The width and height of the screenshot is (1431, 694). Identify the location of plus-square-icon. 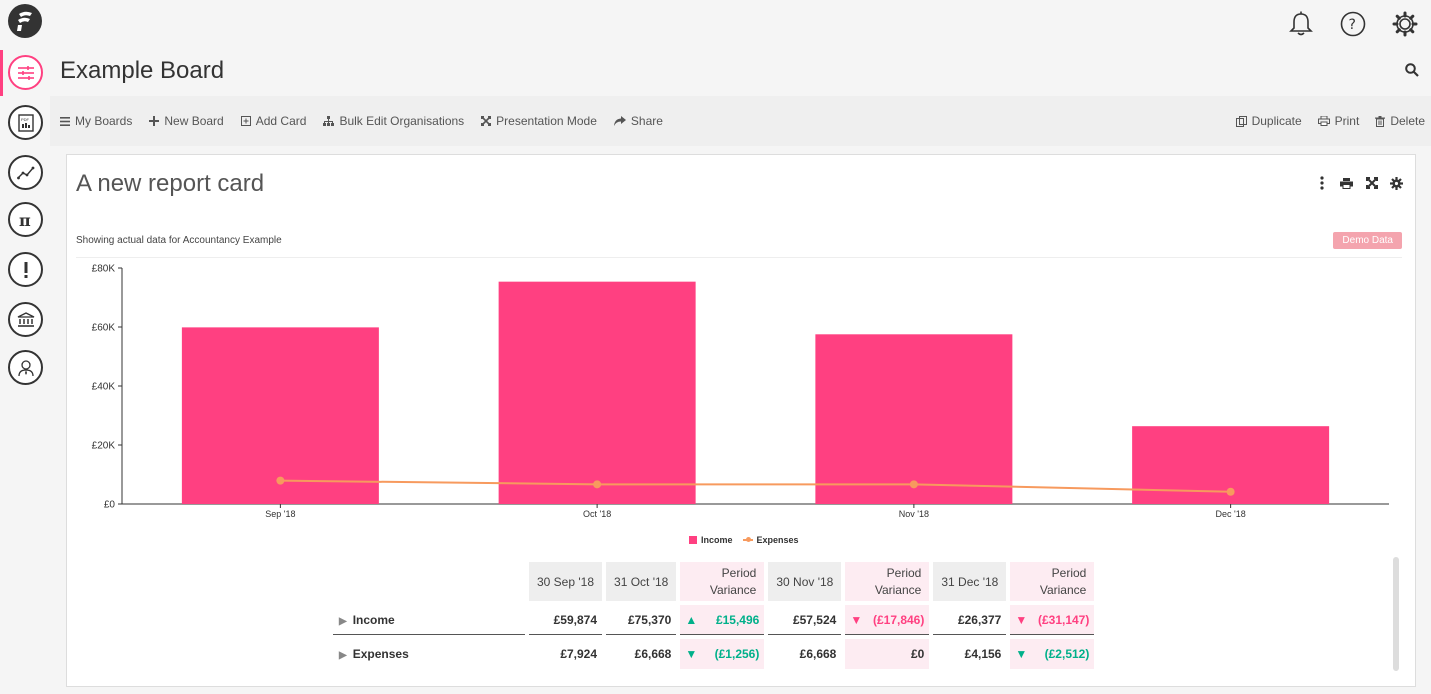
(245, 121).